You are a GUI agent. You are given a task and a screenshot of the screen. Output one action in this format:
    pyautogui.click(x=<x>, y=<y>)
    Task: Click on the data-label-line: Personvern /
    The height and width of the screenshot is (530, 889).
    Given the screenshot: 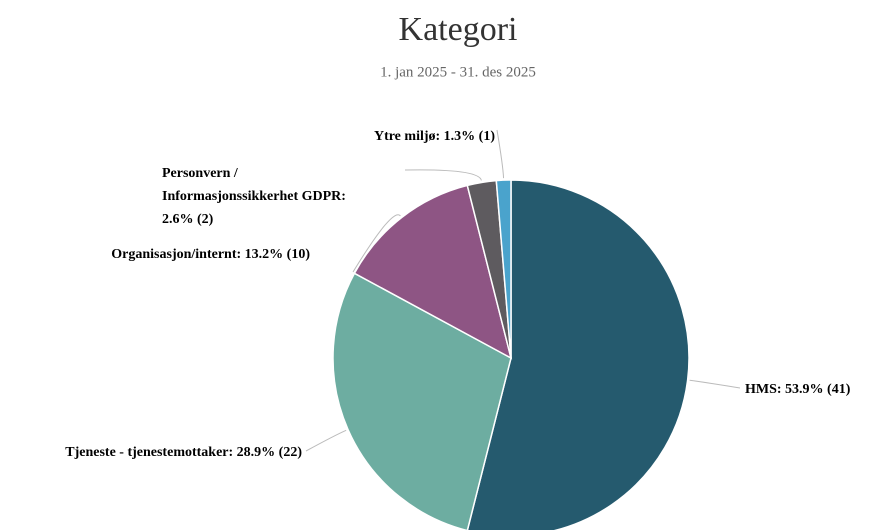 What is the action you would take?
    pyautogui.click(x=200, y=173)
    